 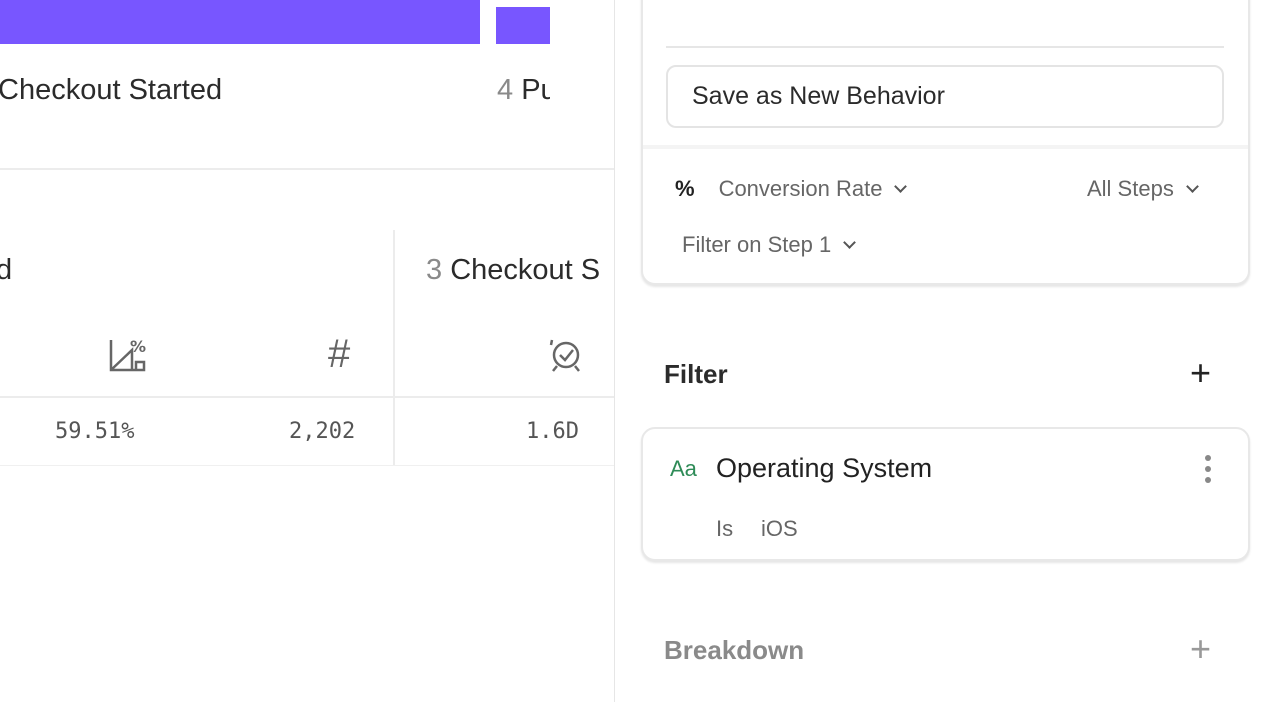 What do you see at coordinates (525, 270) in the screenshot?
I see `step-name: Checkout S` at bounding box center [525, 270].